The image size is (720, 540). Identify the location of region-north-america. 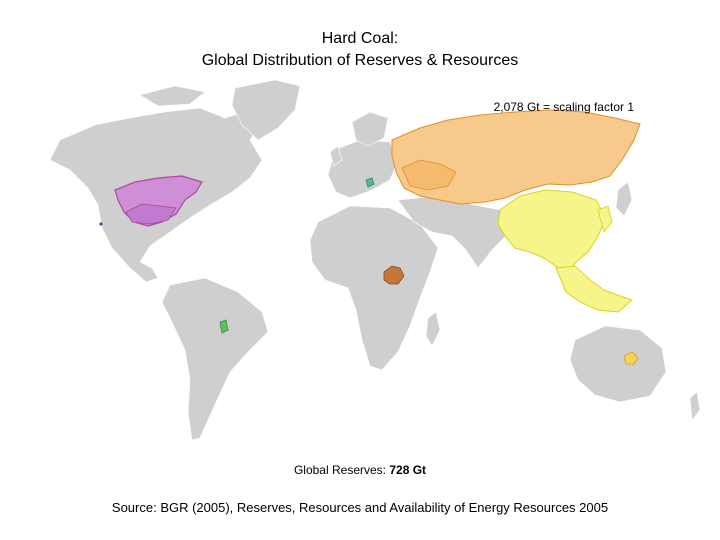
(151, 201).